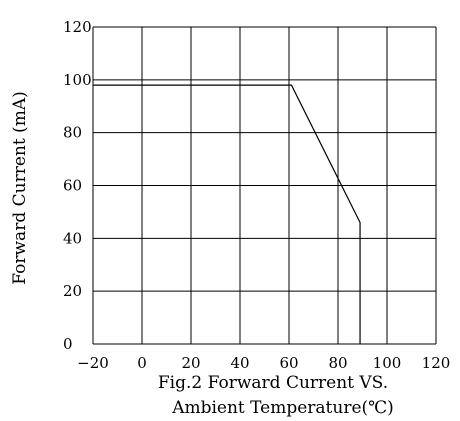 The height and width of the screenshot is (421, 460). I want to click on figure-caption-line-1: Fig.2 Forward Current VS., so click(273, 383).